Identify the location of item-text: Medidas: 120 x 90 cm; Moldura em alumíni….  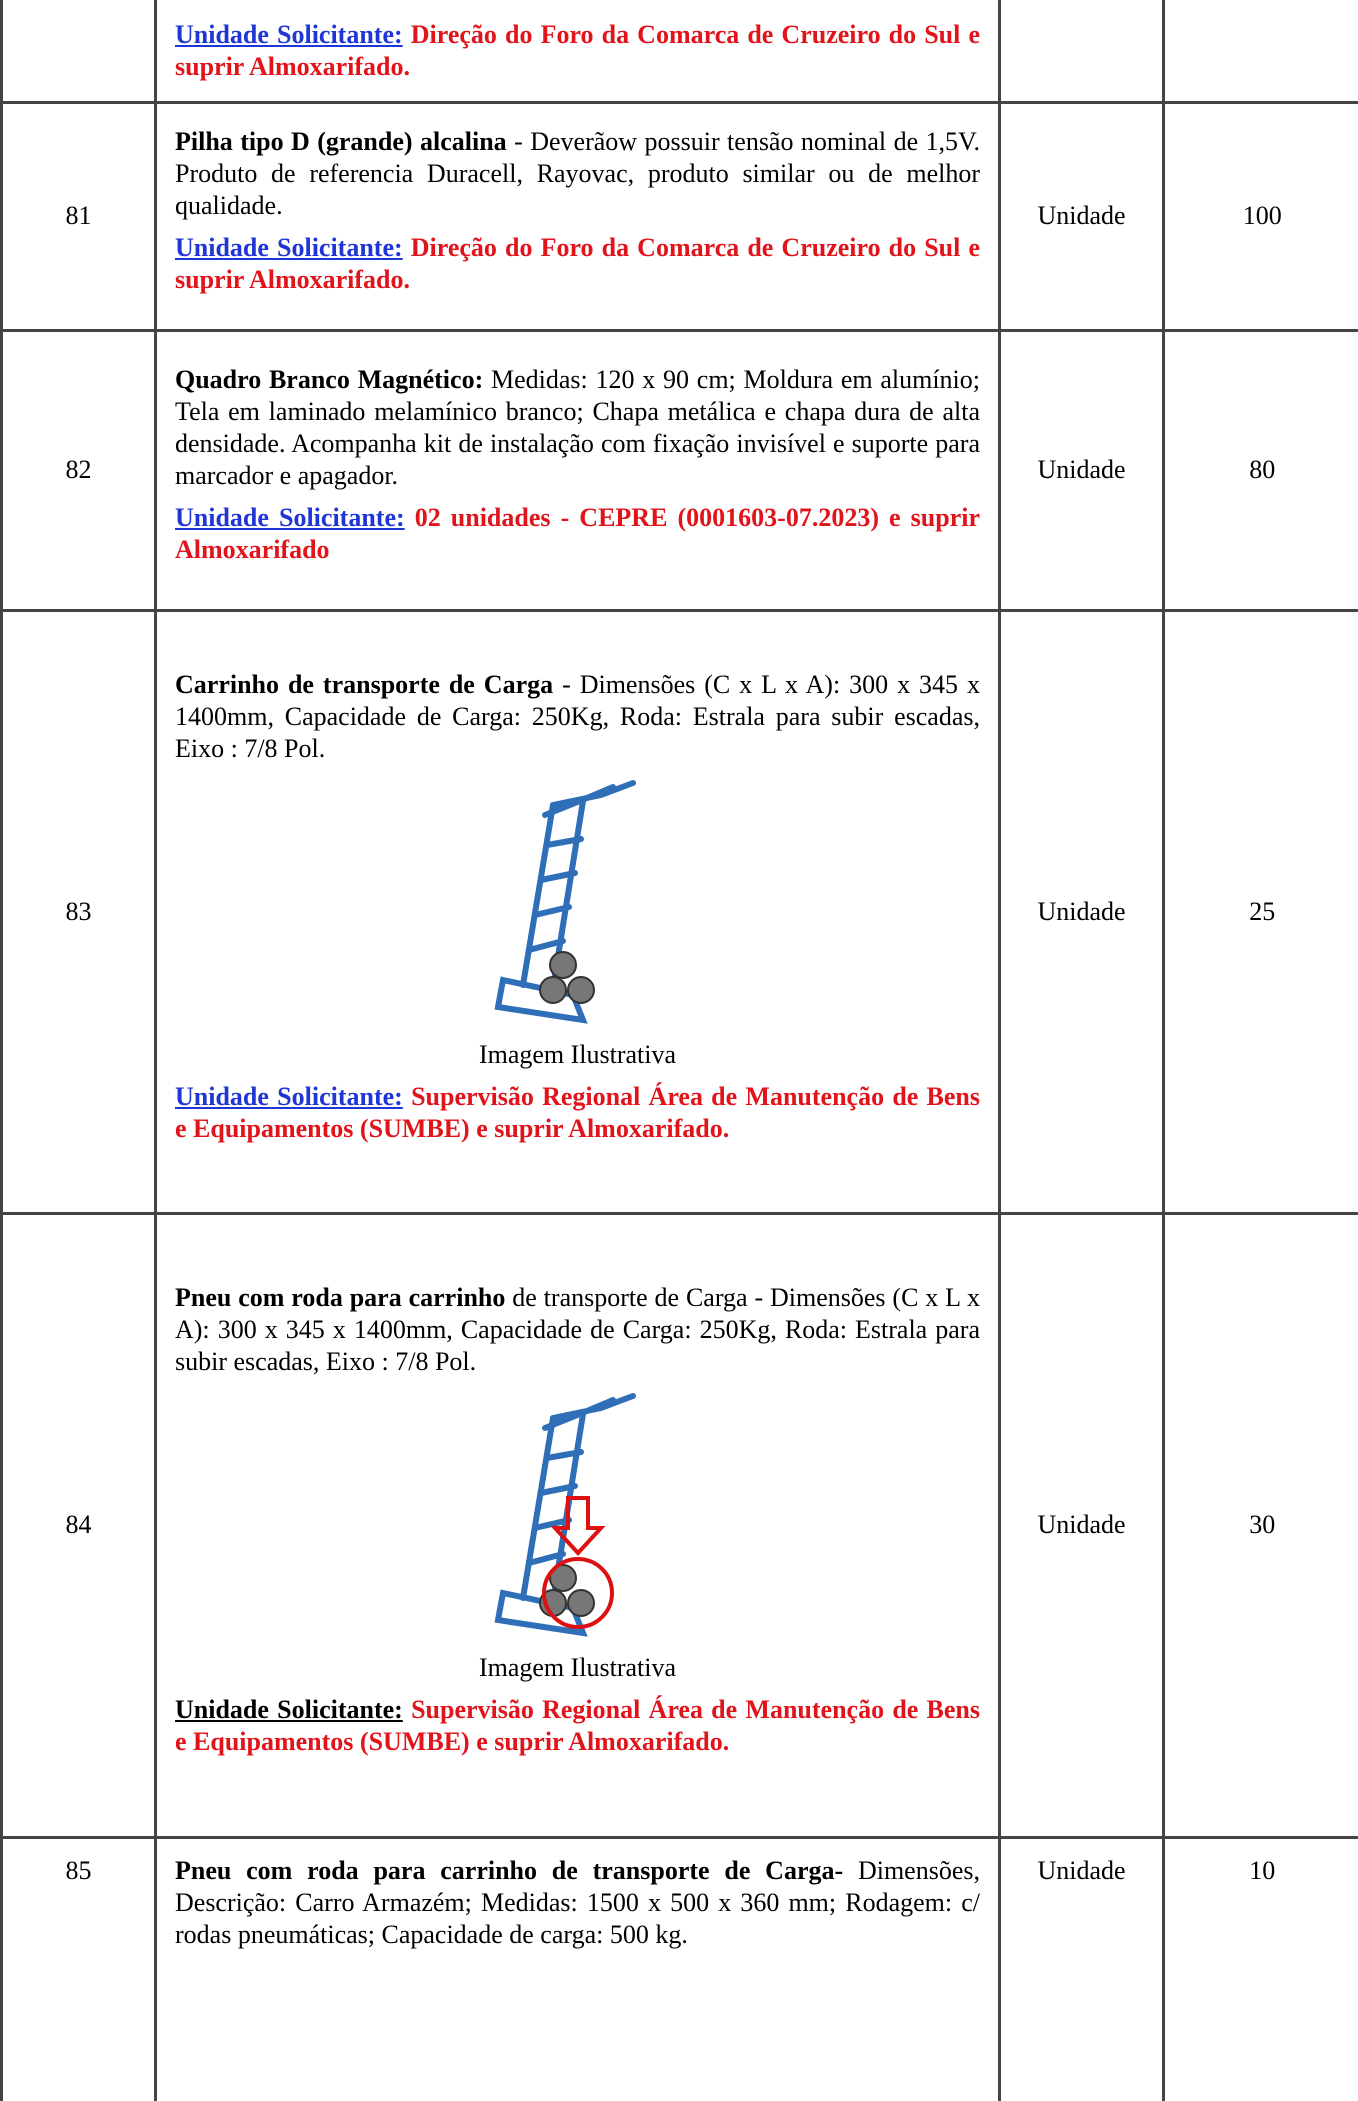
(577, 427).